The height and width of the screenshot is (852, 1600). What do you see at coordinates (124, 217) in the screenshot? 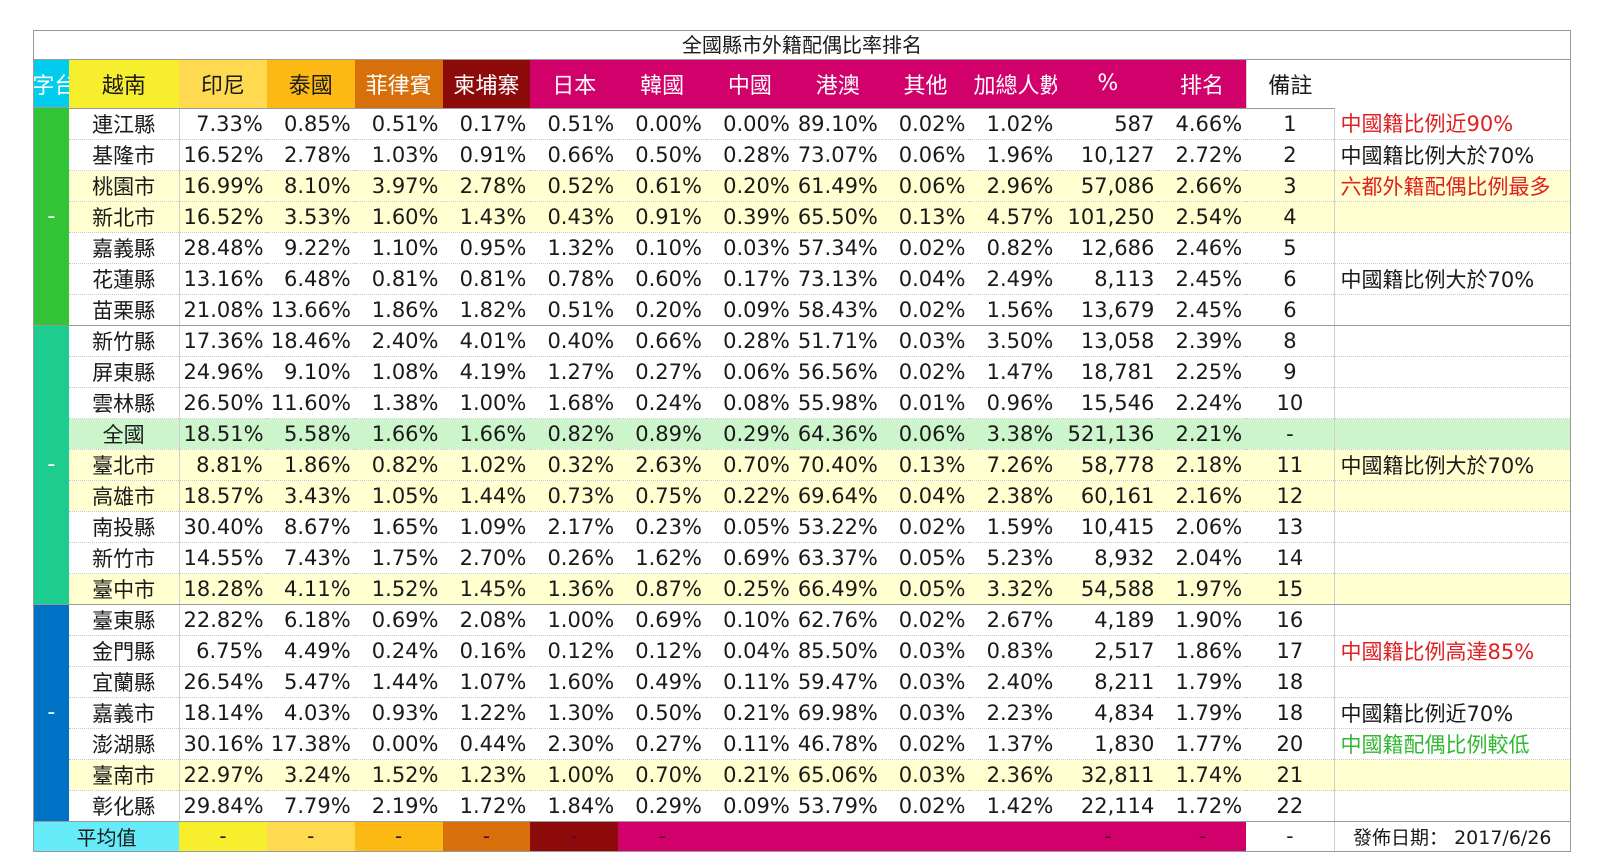
I see `county-name: 新北市` at bounding box center [124, 217].